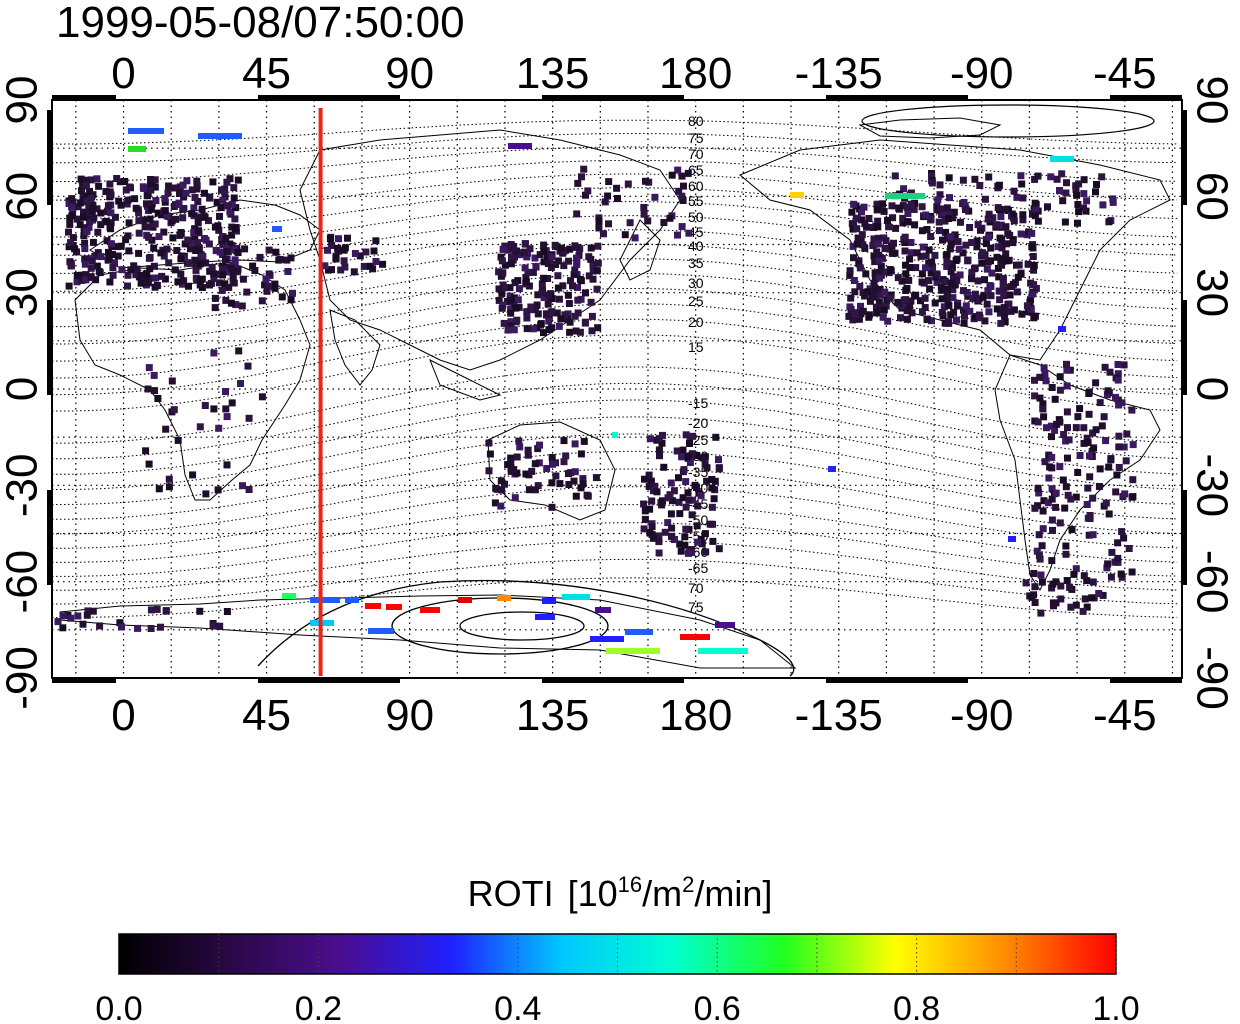  Describe the element at coordinates (1146, 680) in the screenshot. I see `frame-band-bottom` at that location.